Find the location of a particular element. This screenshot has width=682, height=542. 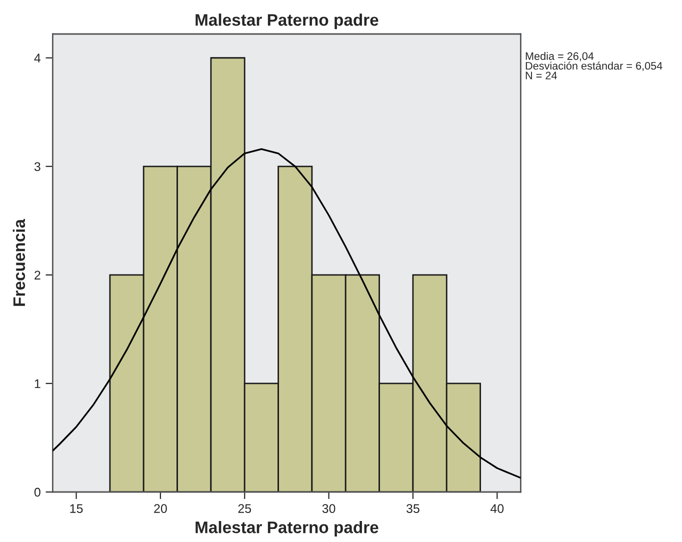

y-tick-label: 1 is located at coordinates (37, 383).